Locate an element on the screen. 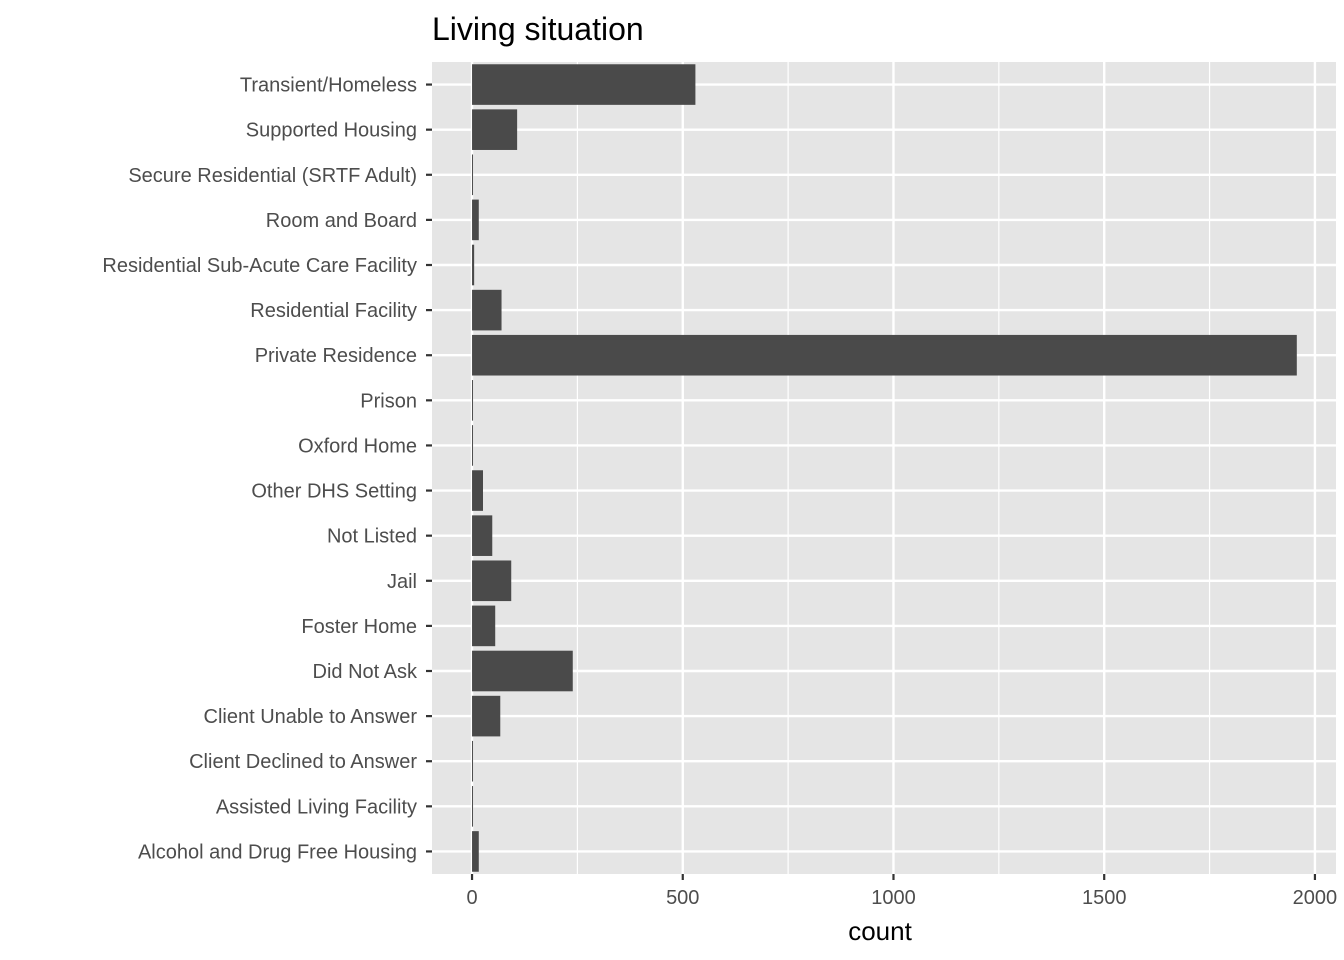  y-tick-label: Residential Sub-Acute Care Facility is located at coordinates (259, 266).